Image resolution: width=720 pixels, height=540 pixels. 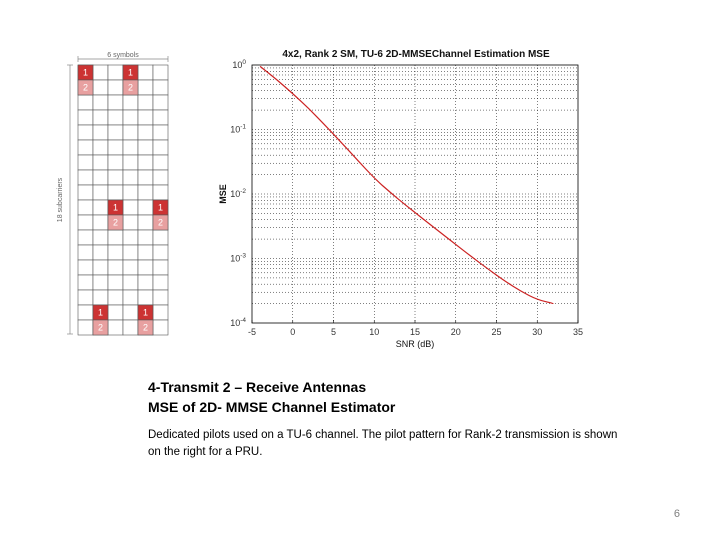 What do you see at coordinates (272, 407) in the screenshot?
I see `caption-title-line-2: MSE of 2D- MMSE Channel Estimator` at bounding box center [272, 407].